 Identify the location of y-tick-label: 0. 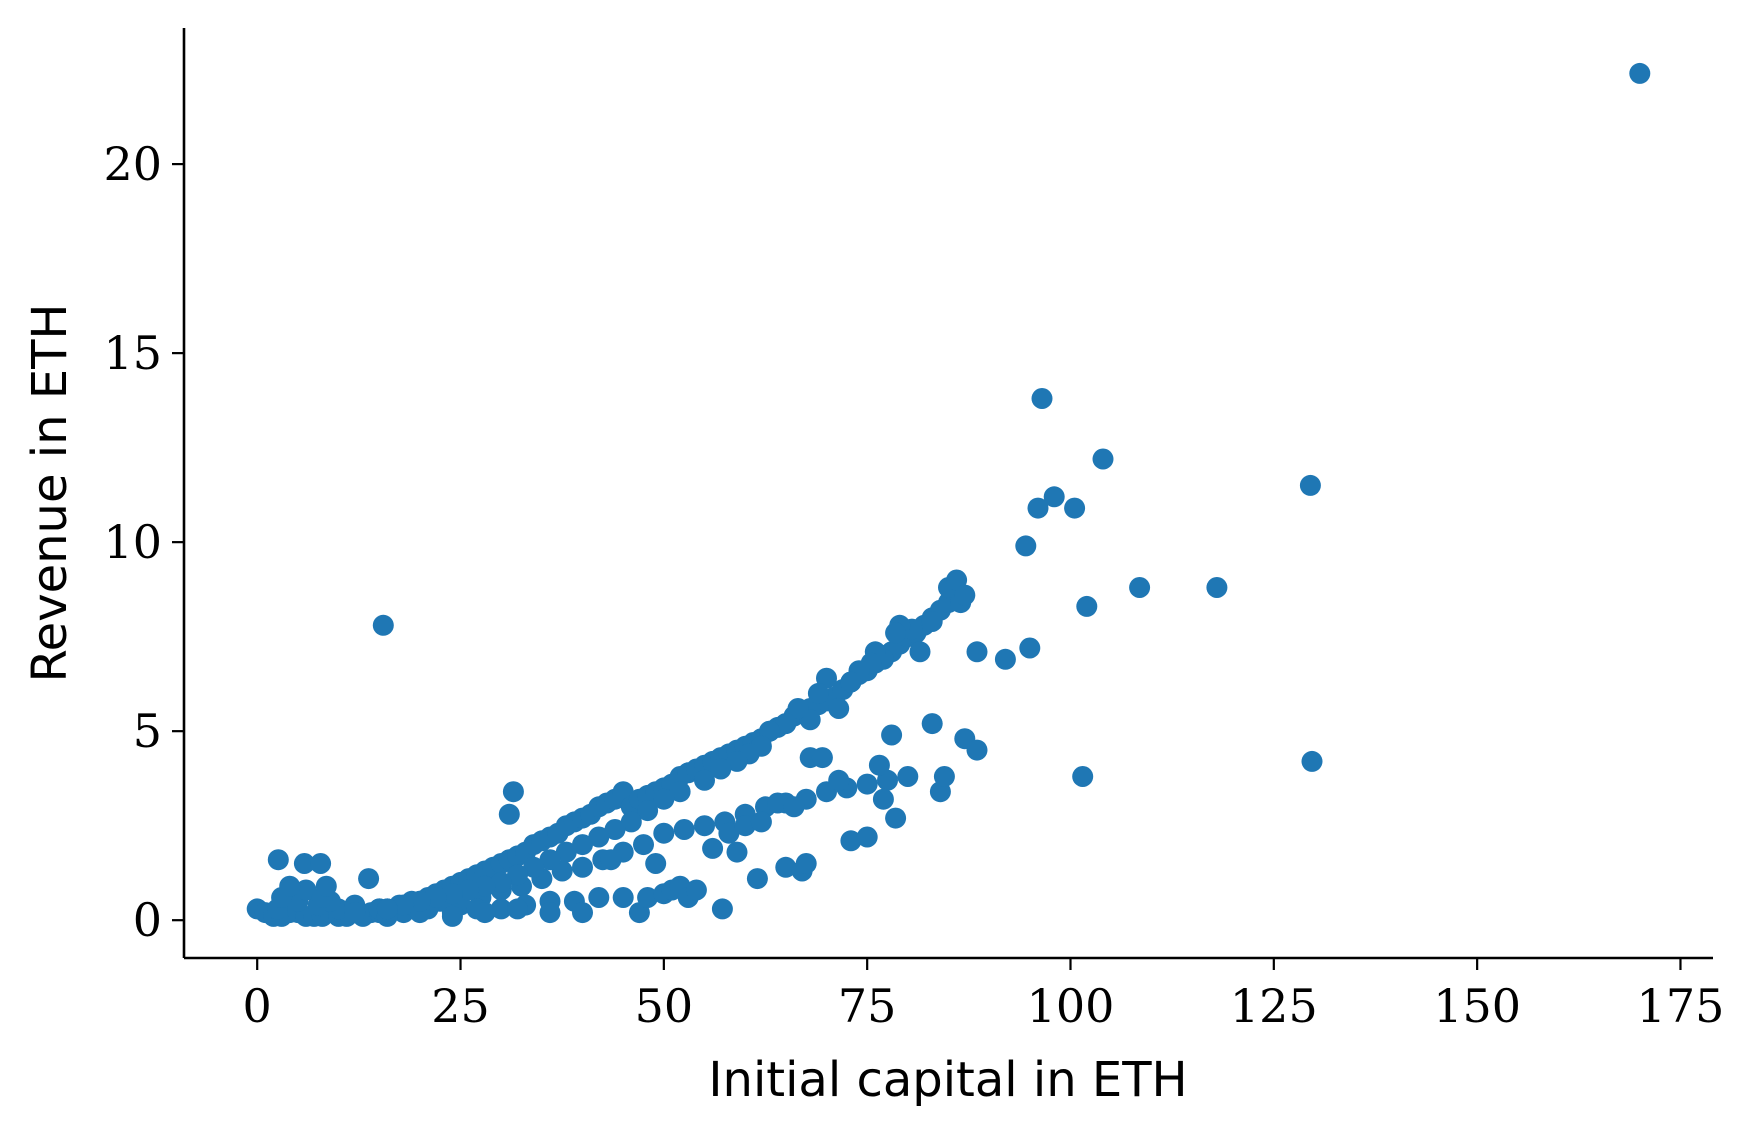
(147, 920).